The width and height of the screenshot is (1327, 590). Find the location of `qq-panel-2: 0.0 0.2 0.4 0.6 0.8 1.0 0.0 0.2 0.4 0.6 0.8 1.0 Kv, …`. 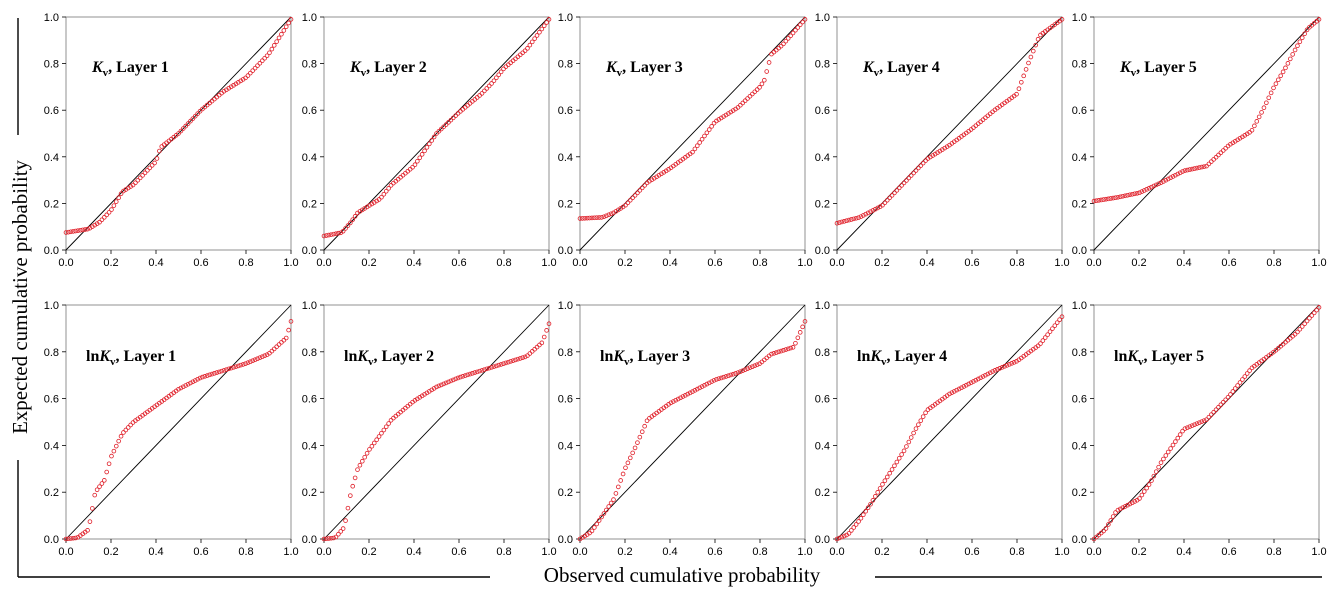

qq-panel-2: 0.0 0.2 0.4 0.6 0.8 1.0 0.0 0.2 0.4 0.6 0.8 1.0 Kv, … is located at coordinates (429, 140).